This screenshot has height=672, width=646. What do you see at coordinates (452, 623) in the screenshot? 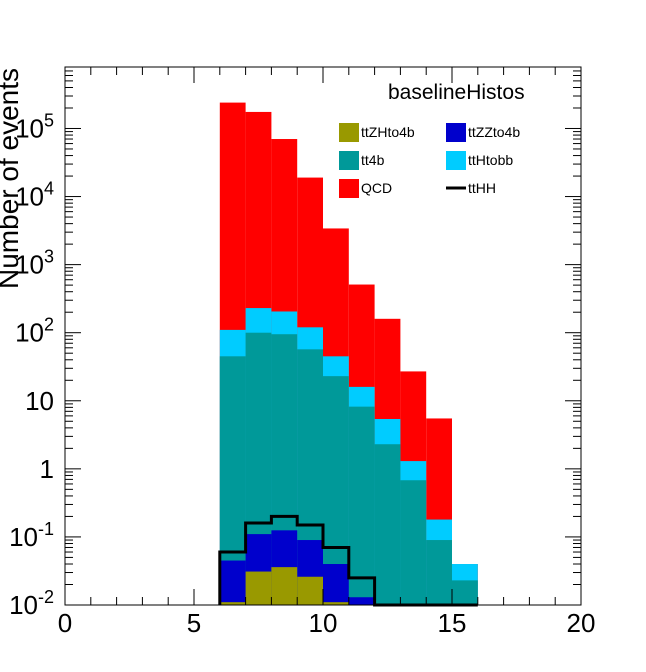
I see `x-tick-label-15: 15` at bounding box center [452, 623].